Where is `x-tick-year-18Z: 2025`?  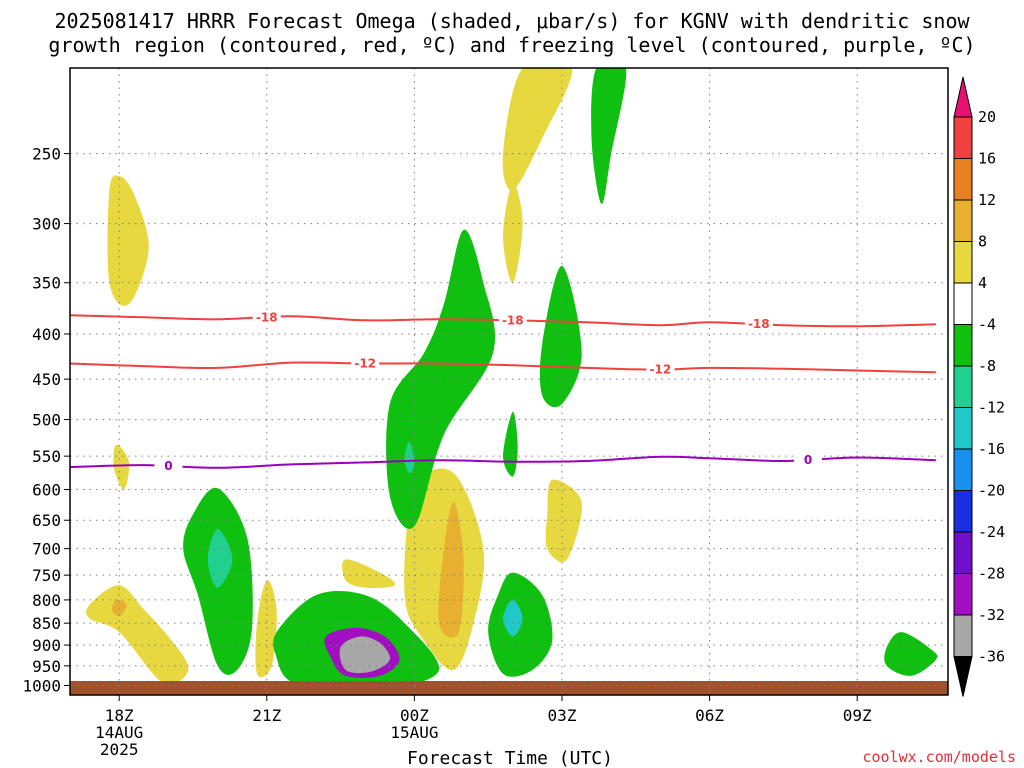 x-tick-year-18Z: 2025 is located at coordinates (119, 749).